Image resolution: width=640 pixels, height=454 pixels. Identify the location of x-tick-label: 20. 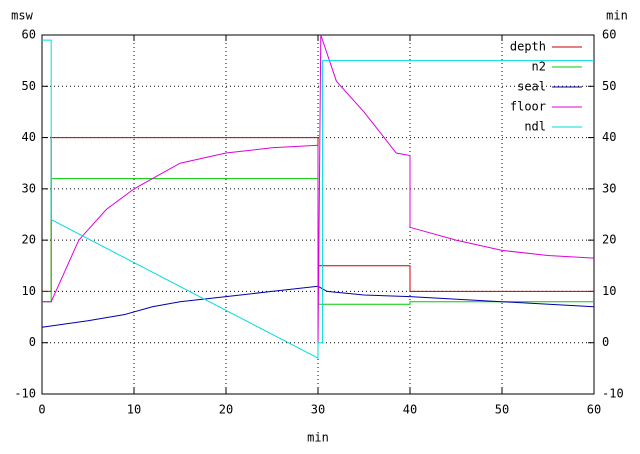
(226, 410).